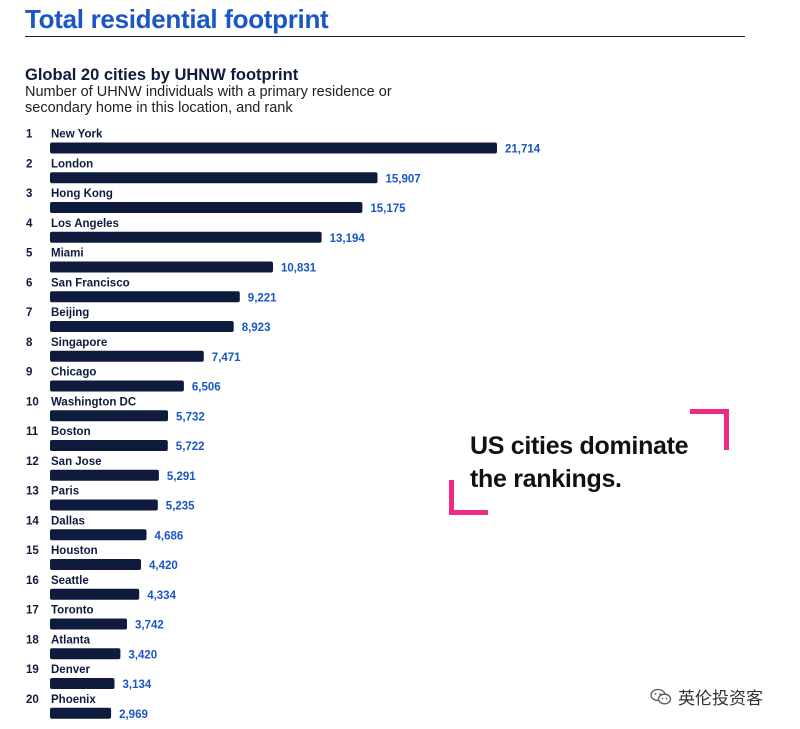  Describe the element at coordinates (133, 715) in the screenshot. I see `value-label: 2,969` at that location.